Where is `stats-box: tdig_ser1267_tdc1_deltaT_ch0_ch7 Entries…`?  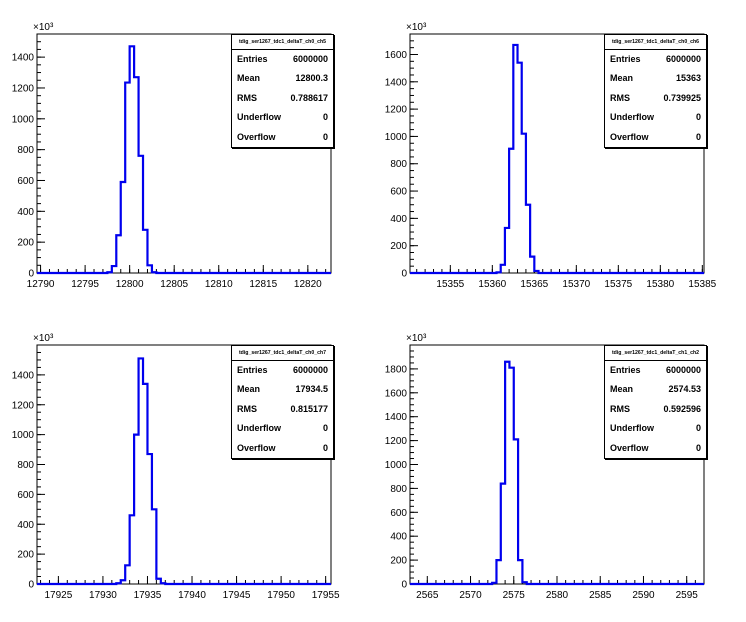
stats-box: tdig_ser1267_tdc1_deltaT_ch0_ch7 Entries… is located at coordinates (282, 402).